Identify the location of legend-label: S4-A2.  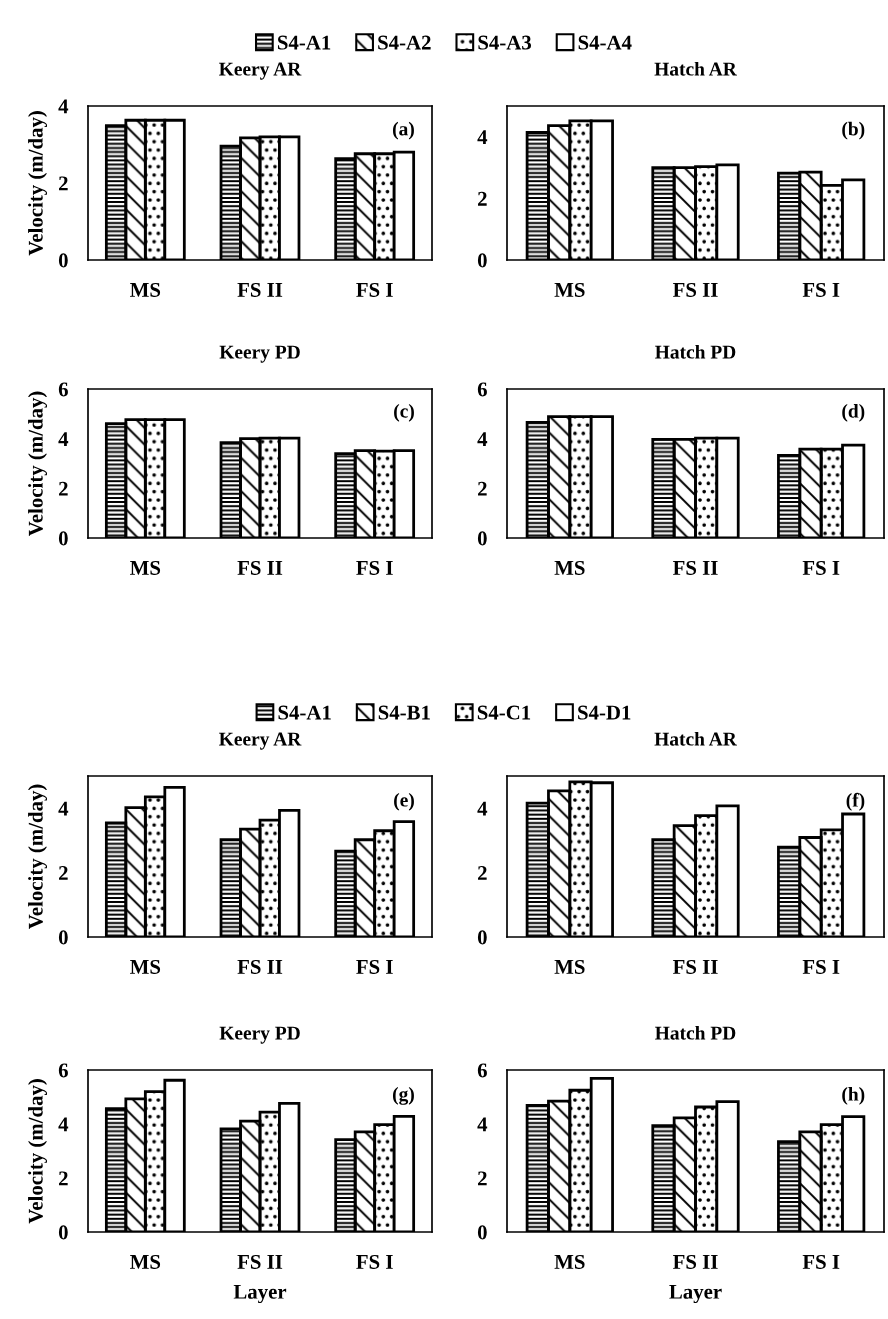
(404, 42).